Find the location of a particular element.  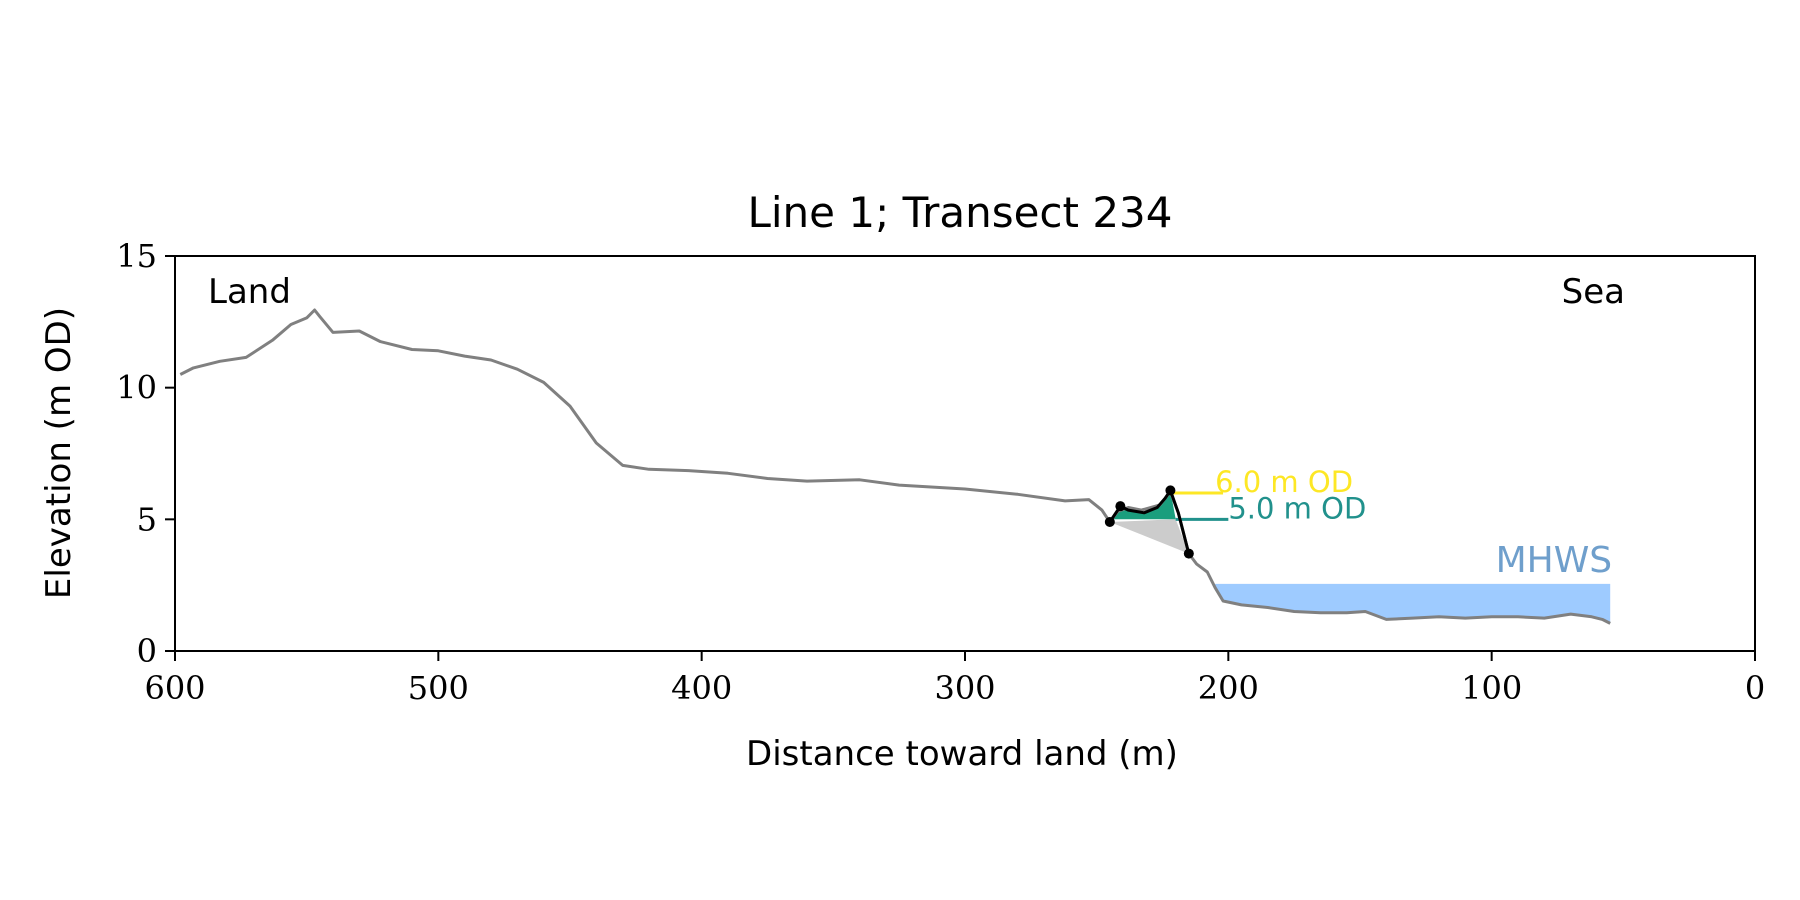

y-tick-label: 5 is located at coordinates (147, 519).